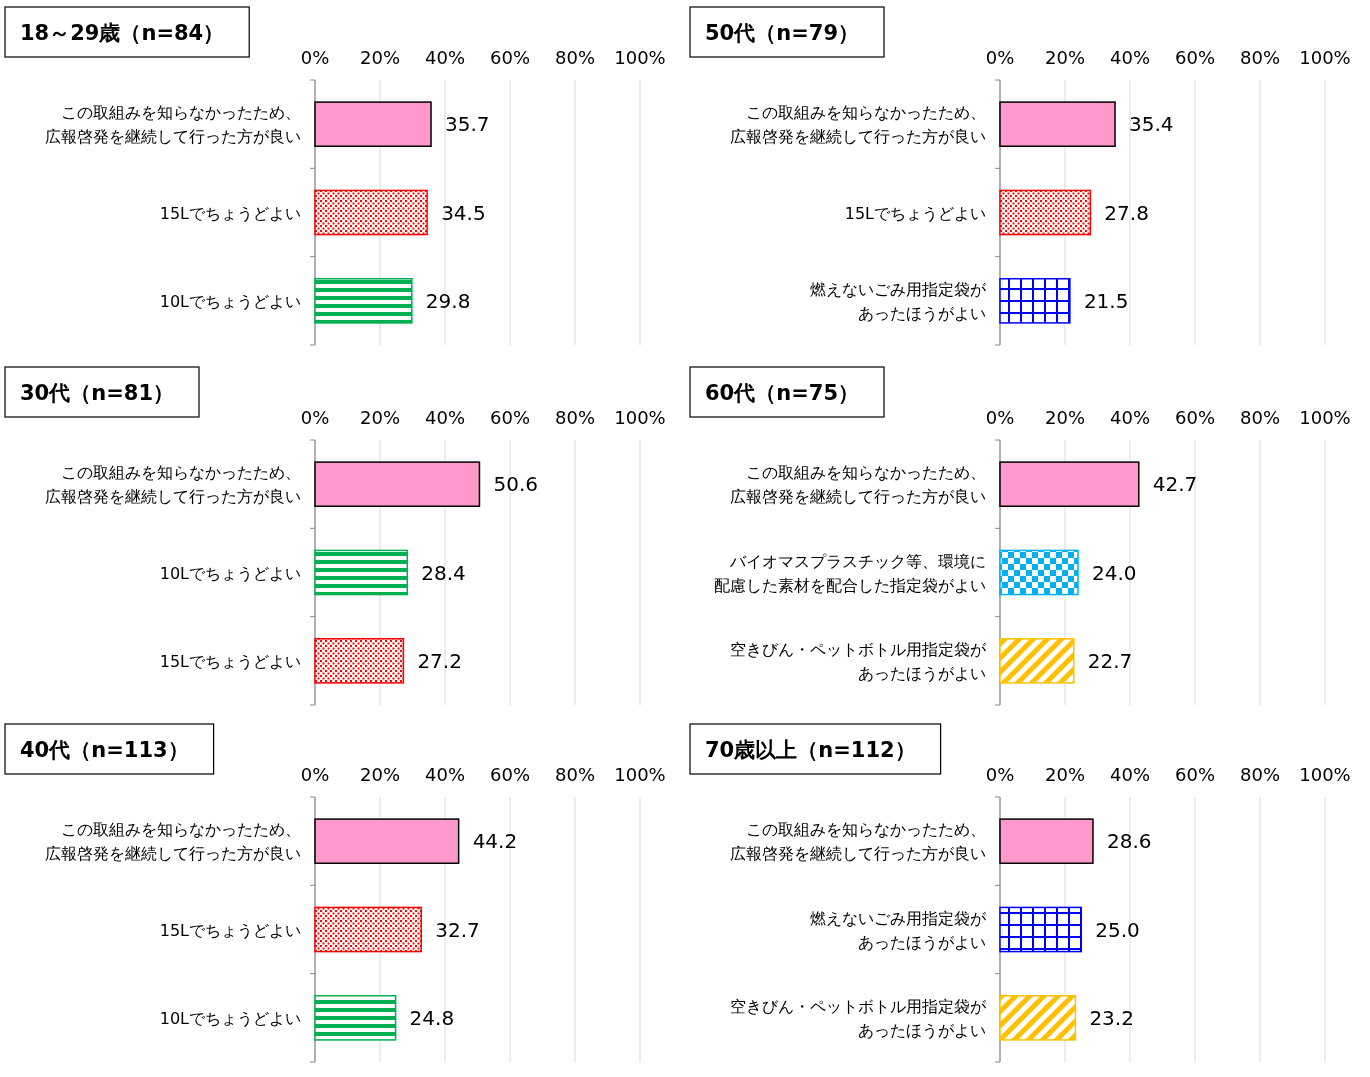 This screenshot has height=1077, width=1370. Describe the element at coordinates (463, 212) in the screenshot. I see `data-label: 34.5` at that location.